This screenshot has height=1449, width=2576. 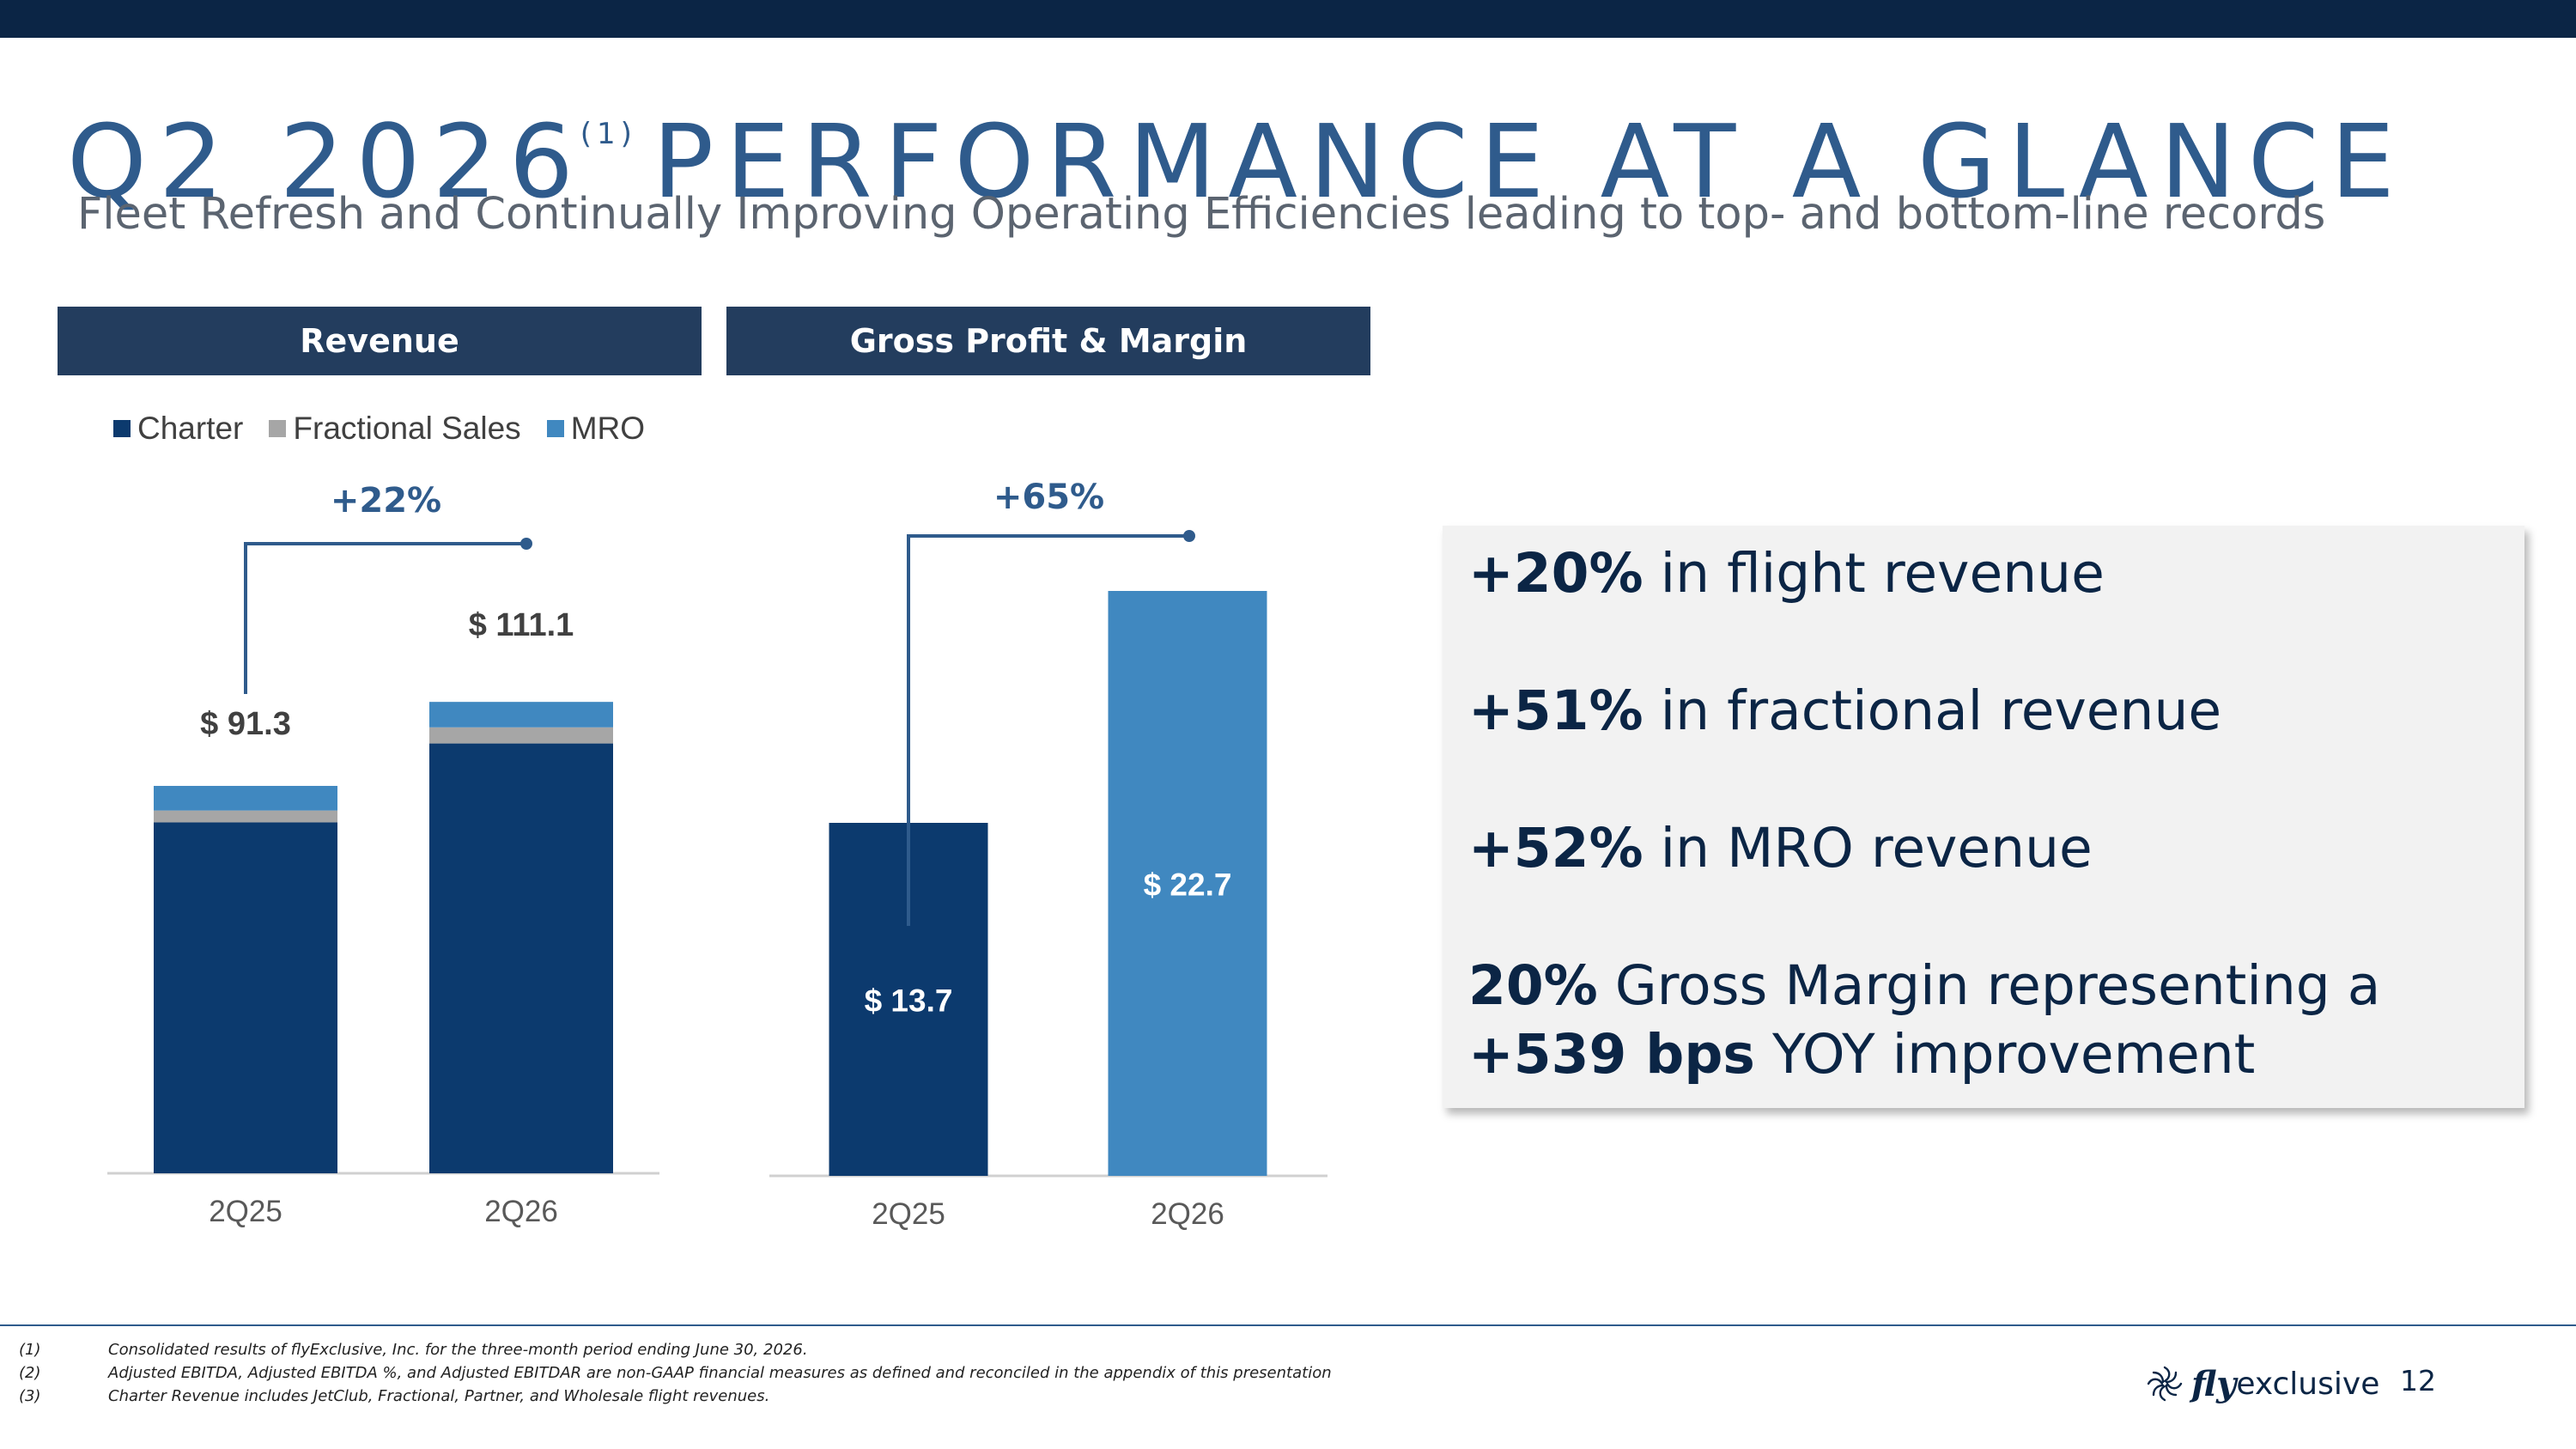 What do you see at coordinates (326, 161) in the screenshot?
I see `title-main: Q2 2026` at bounding box center [326, 161].